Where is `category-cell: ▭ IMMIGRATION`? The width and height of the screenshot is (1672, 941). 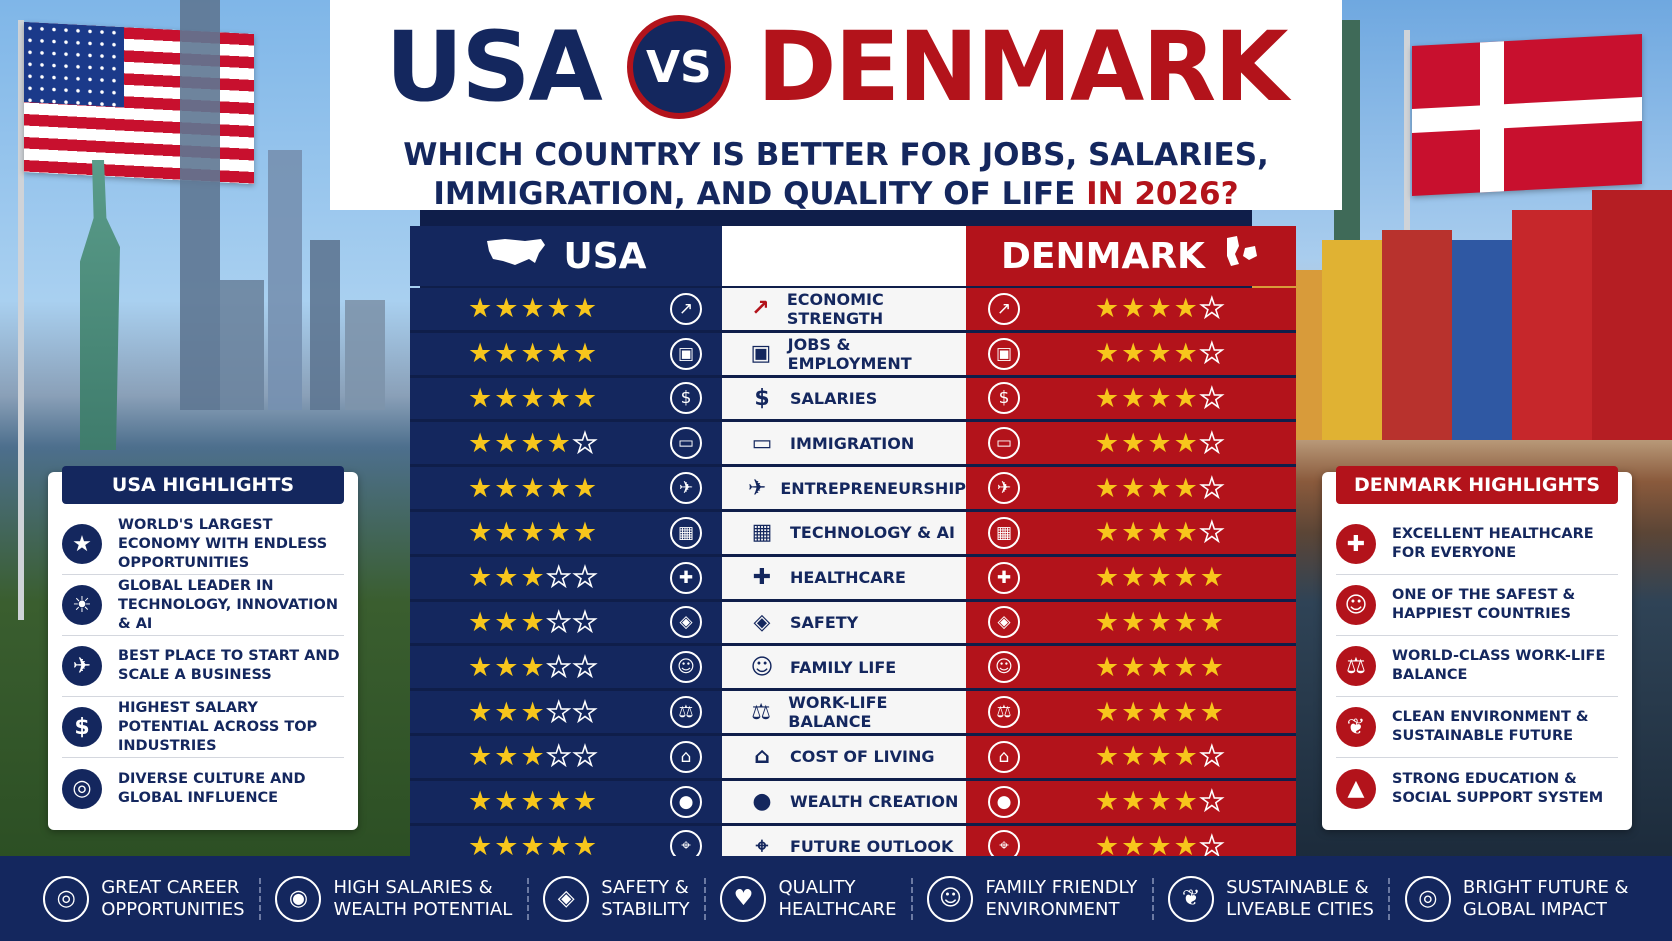
category-cell: ▭ IMMIGRATION is located at coordinates (844, 443).